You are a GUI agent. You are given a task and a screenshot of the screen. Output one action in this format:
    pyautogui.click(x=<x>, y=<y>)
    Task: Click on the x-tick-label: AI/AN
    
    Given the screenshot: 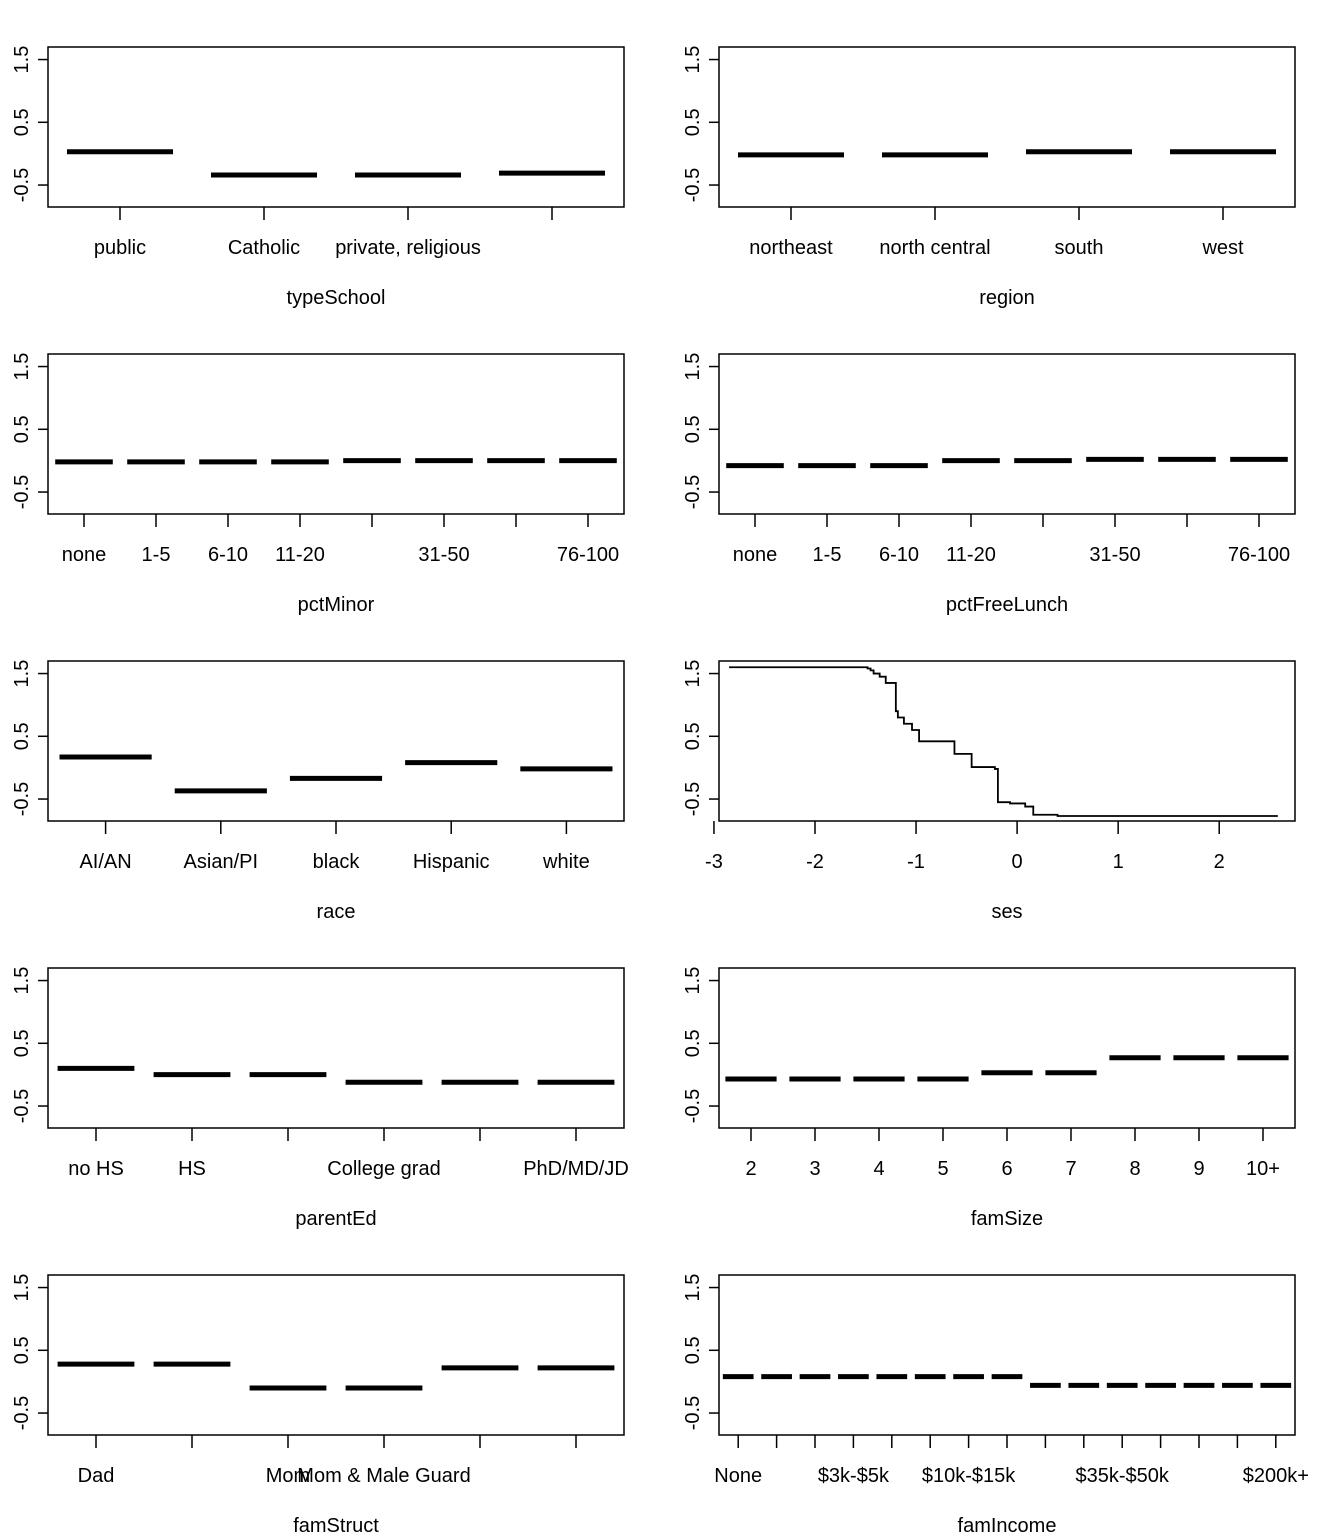 What is the action you would take?
    pyautogui.click(x=105, y=862)
    